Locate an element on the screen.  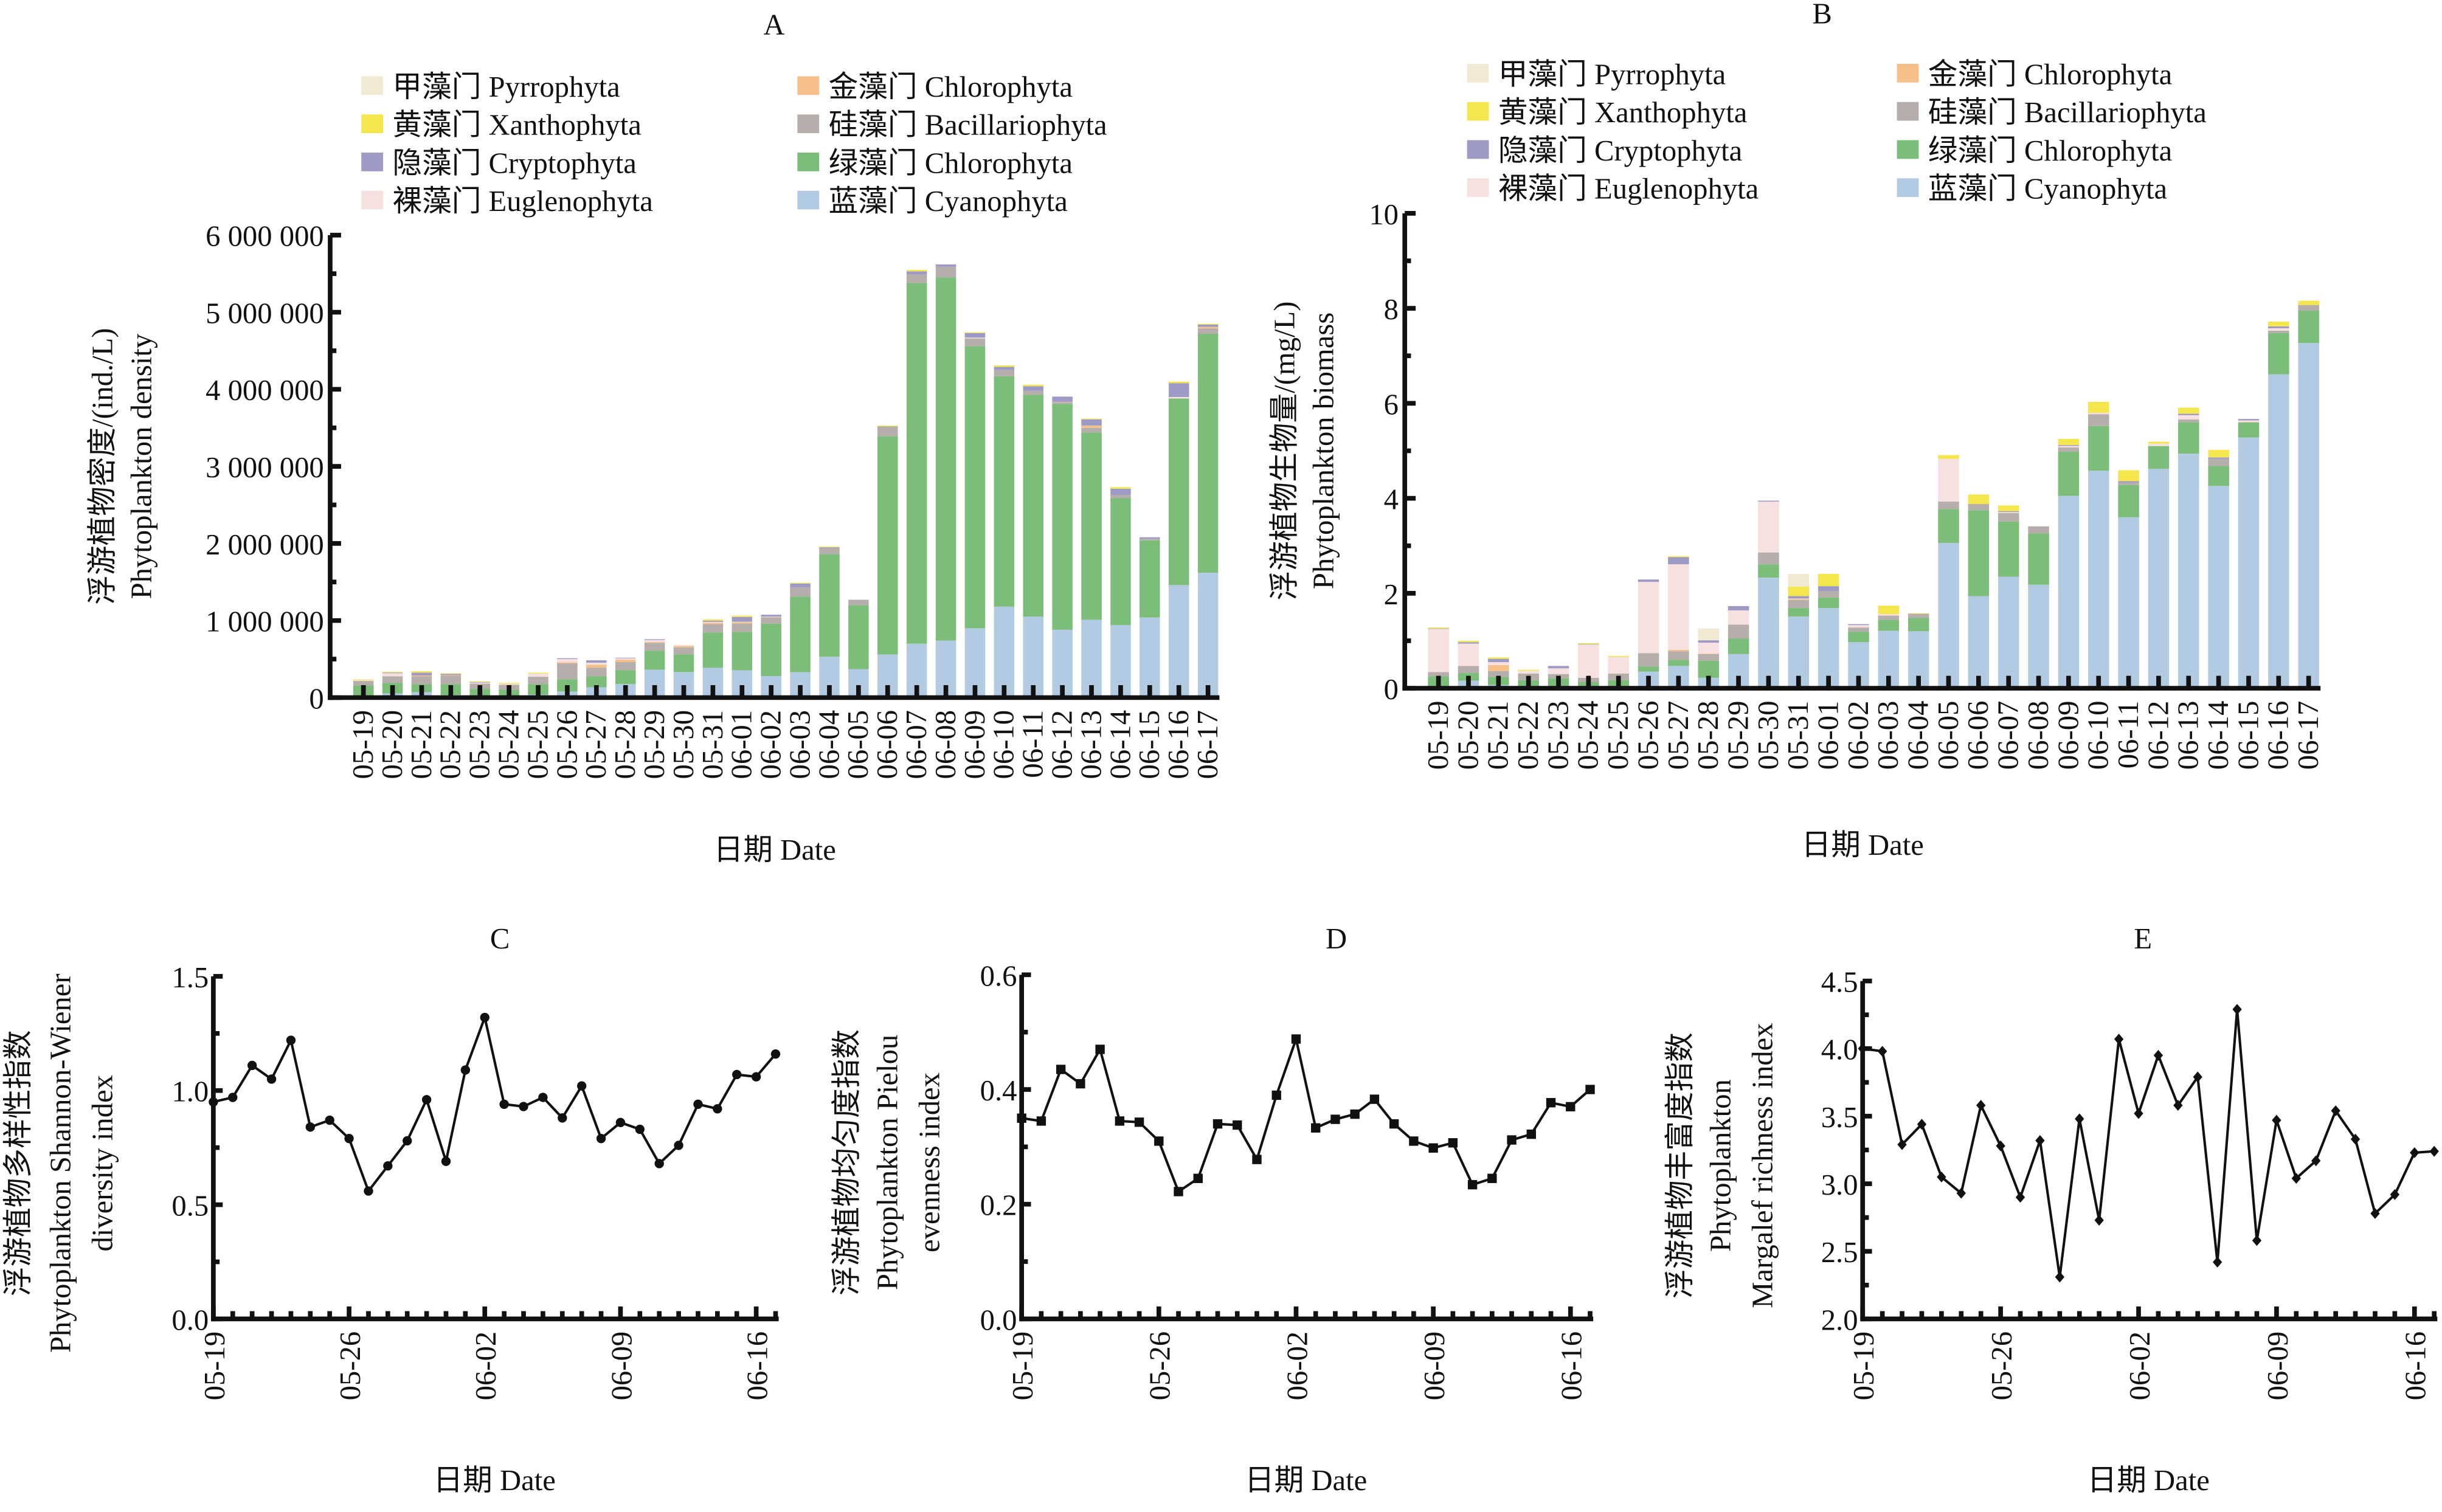
y-tick-label: 4.0 is located at coordinates (1839, 1050).